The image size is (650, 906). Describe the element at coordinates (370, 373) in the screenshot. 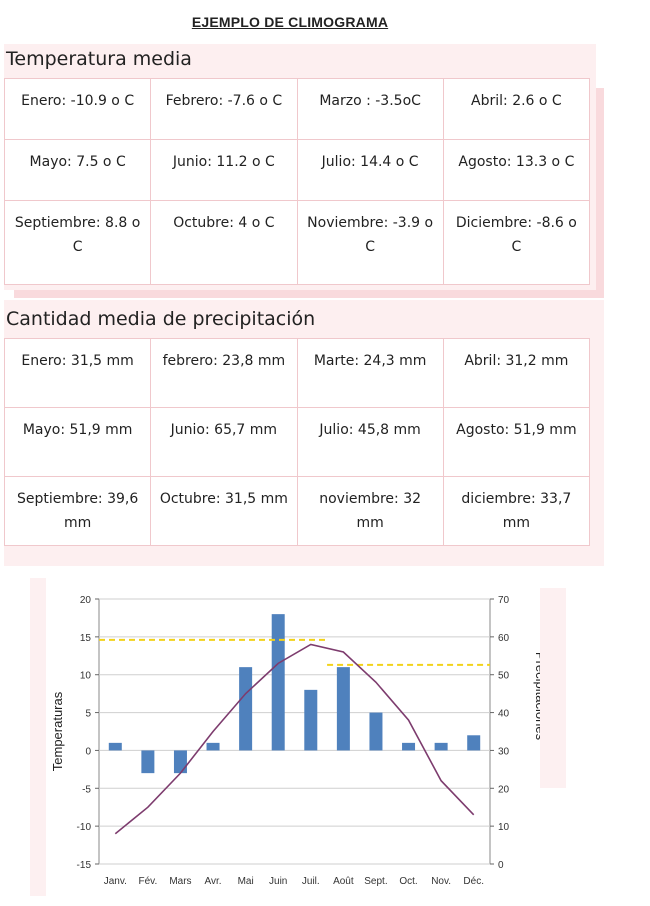

I see `precipitation-cell: Marte: 24,3 mm` at that location.